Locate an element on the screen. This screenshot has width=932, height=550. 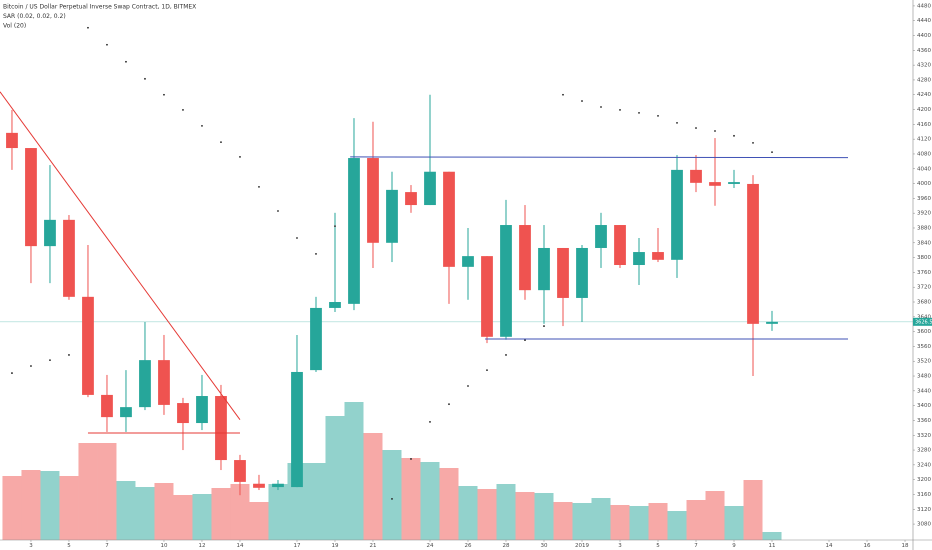
y-tick-label: 3560 is located at coordinates (924, 347).